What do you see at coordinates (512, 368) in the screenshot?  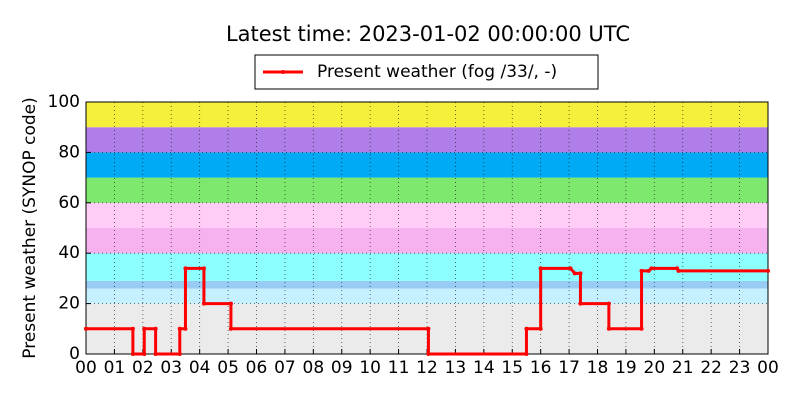 I see `x-tick-label: 15` at bounding box center [512, 368].